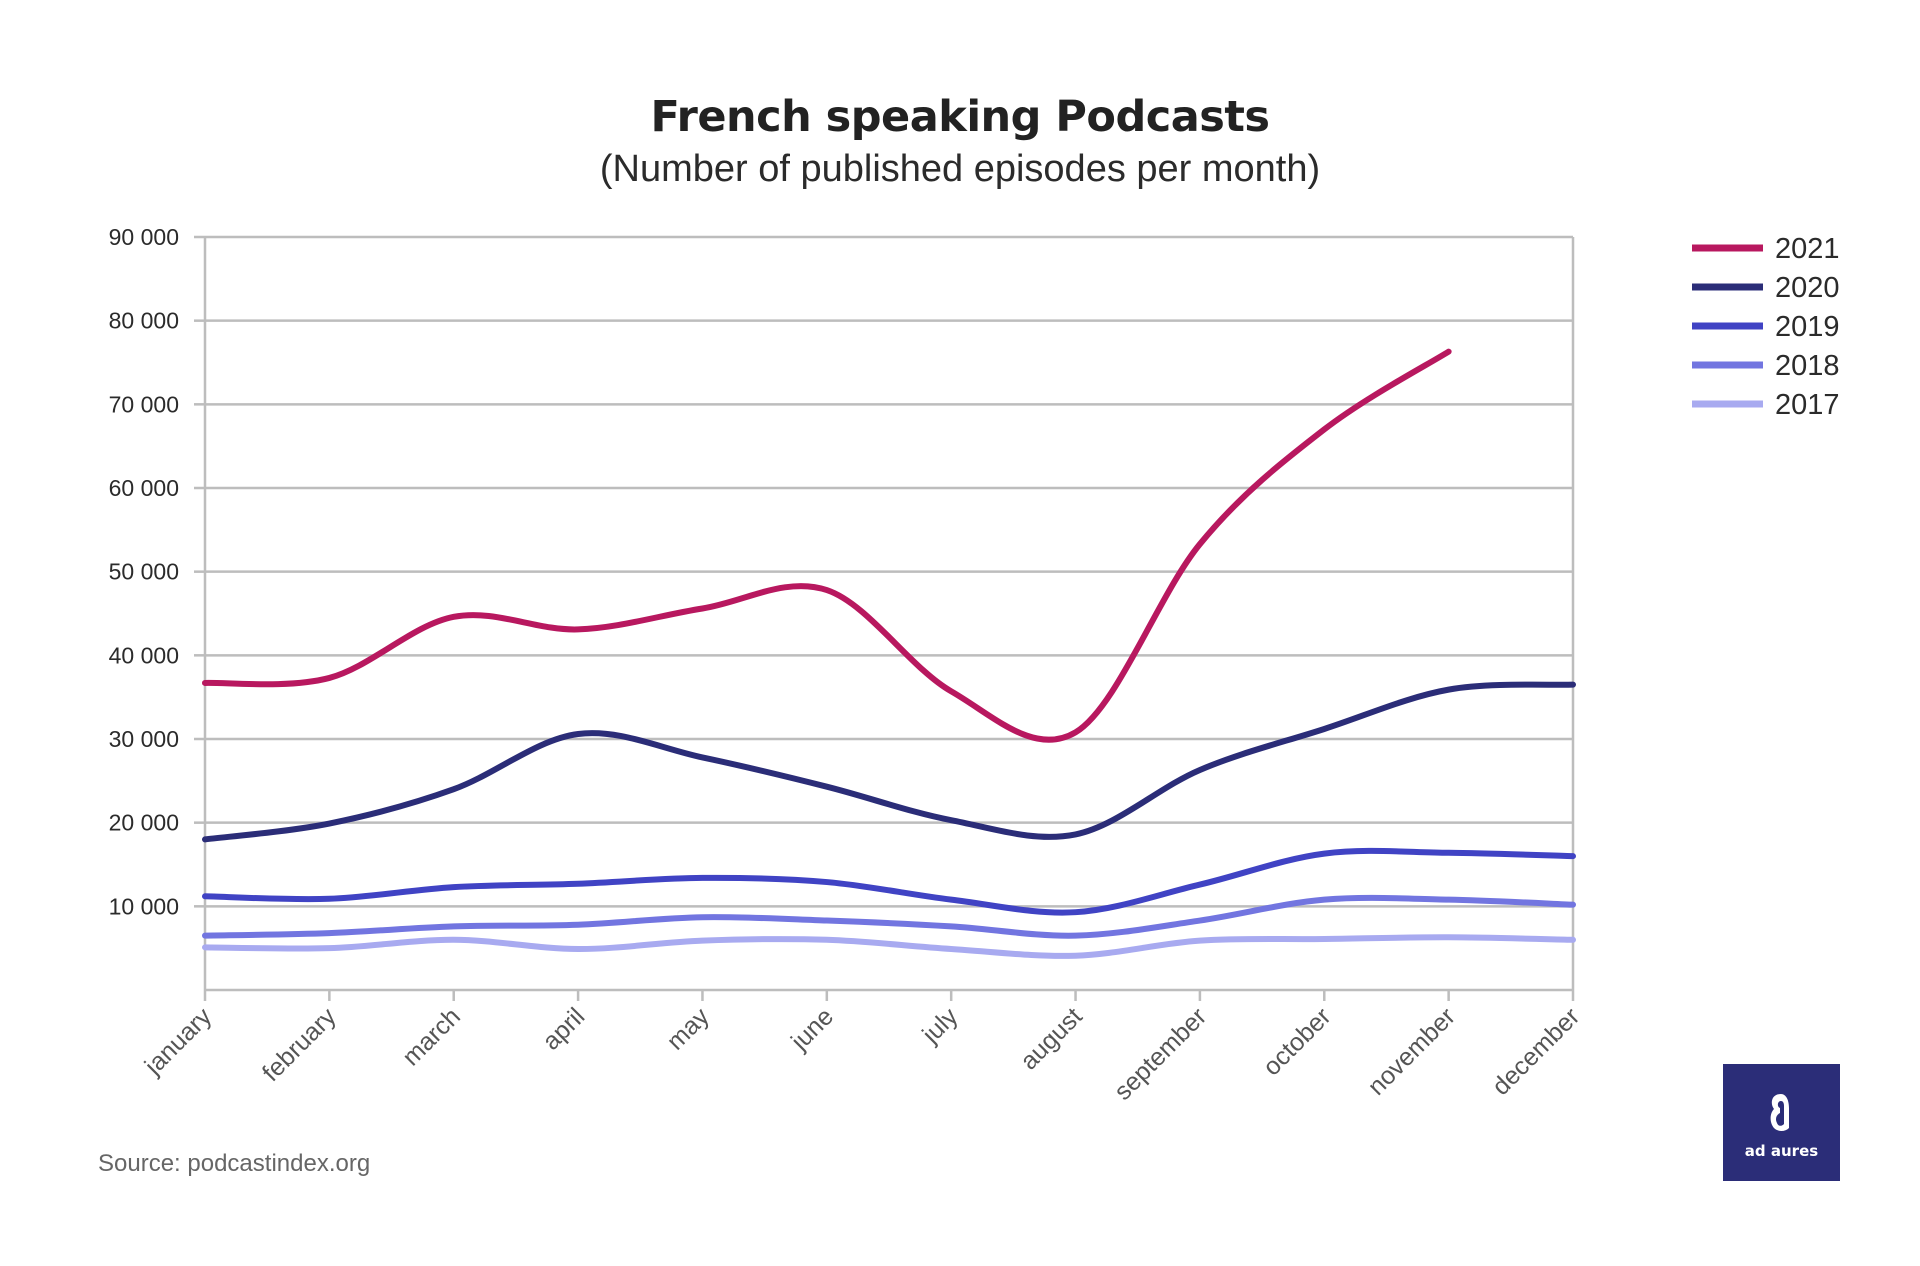 The height and width of the screenshot is (1266, 1920). What do you see at coordinates (1779, 1112) in the screenshot?
I see `logo-glyph-icon` at bounding box center [1779, 1112].